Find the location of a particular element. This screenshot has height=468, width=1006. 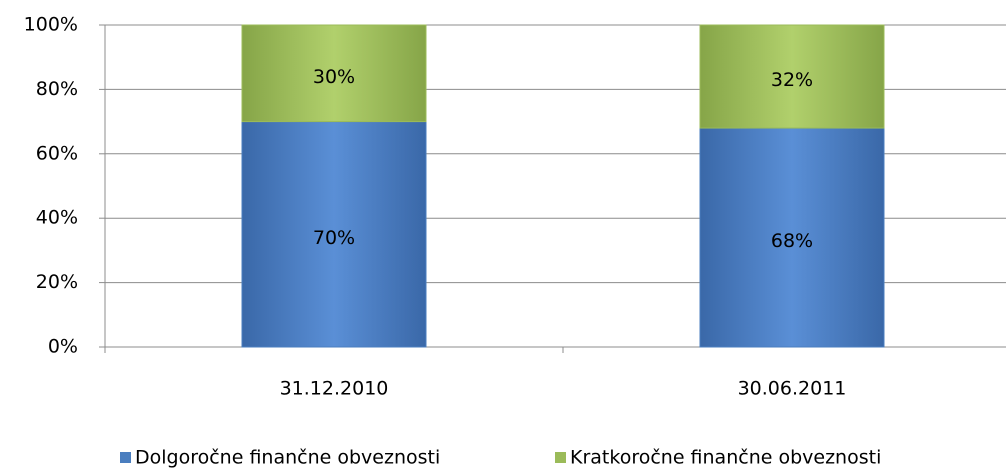

y-tick-label: 20% is located at coordinates (57, 282).